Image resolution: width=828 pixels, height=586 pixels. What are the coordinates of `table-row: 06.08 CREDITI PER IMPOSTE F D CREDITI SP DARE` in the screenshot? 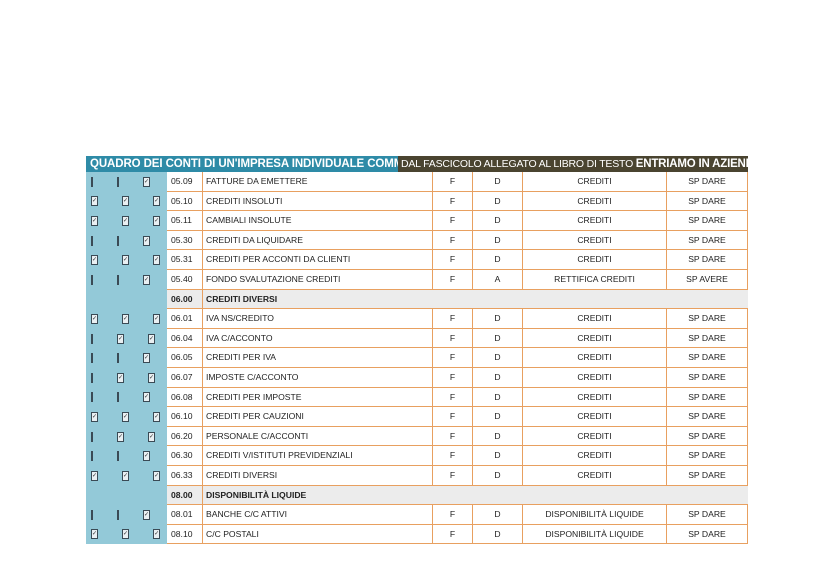 It's located at (457, 397).